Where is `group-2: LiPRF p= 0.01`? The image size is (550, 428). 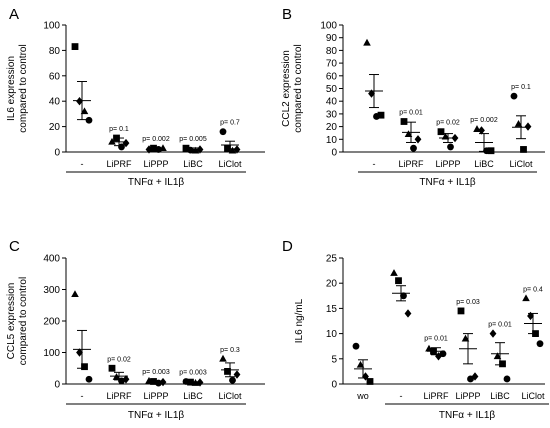
group-2: LiPRF p= 0.01 is located at coordinates (436, 368).